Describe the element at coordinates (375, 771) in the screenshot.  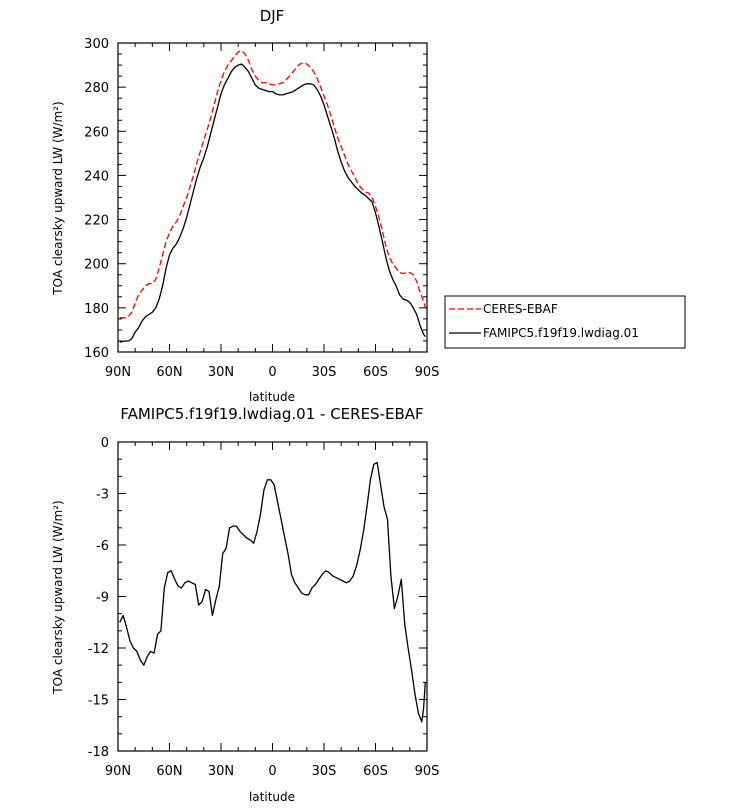
I see `bottom-x-tick-label: 60S` at that location.